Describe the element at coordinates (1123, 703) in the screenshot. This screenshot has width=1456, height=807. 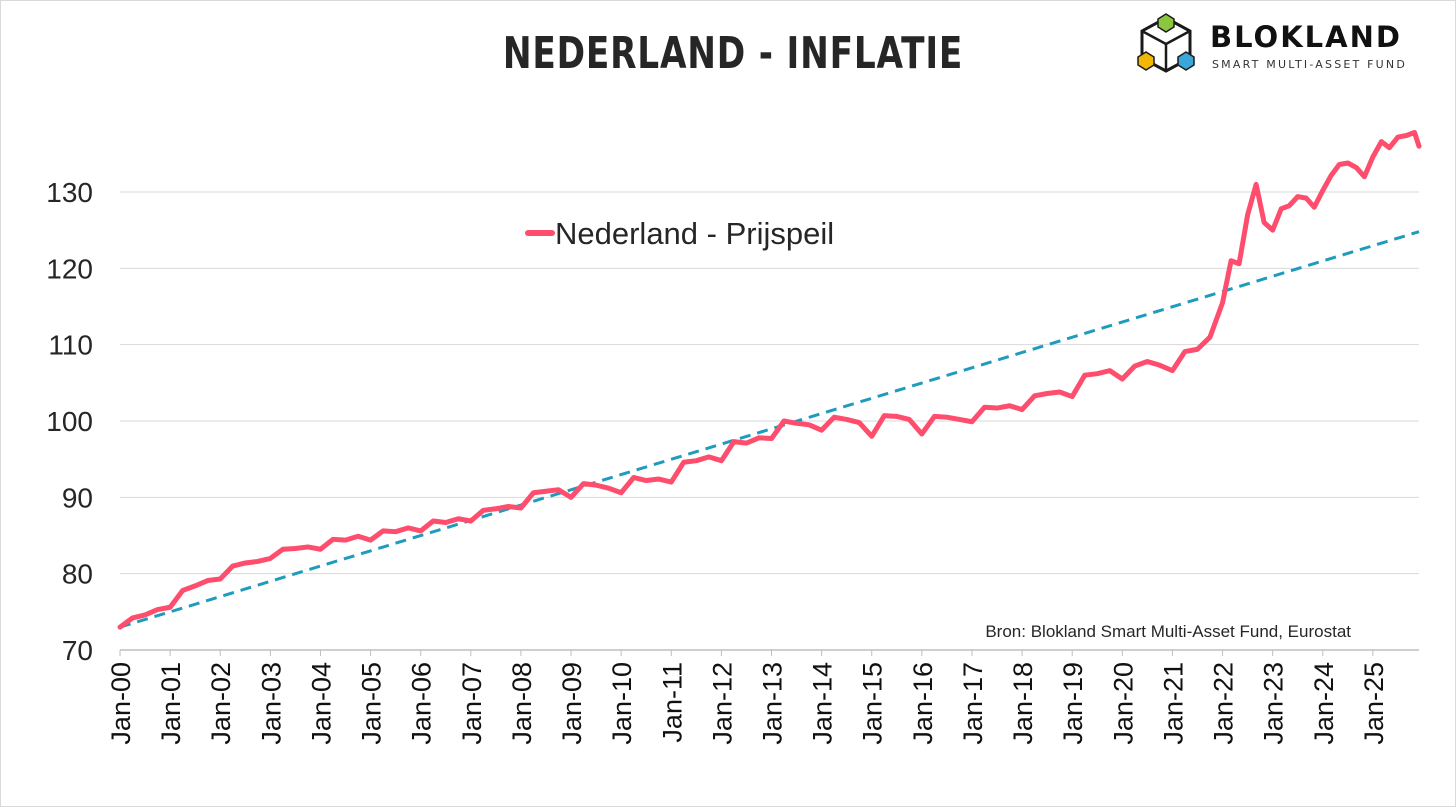
I see `x-tick-label: Jan-20` at that location.